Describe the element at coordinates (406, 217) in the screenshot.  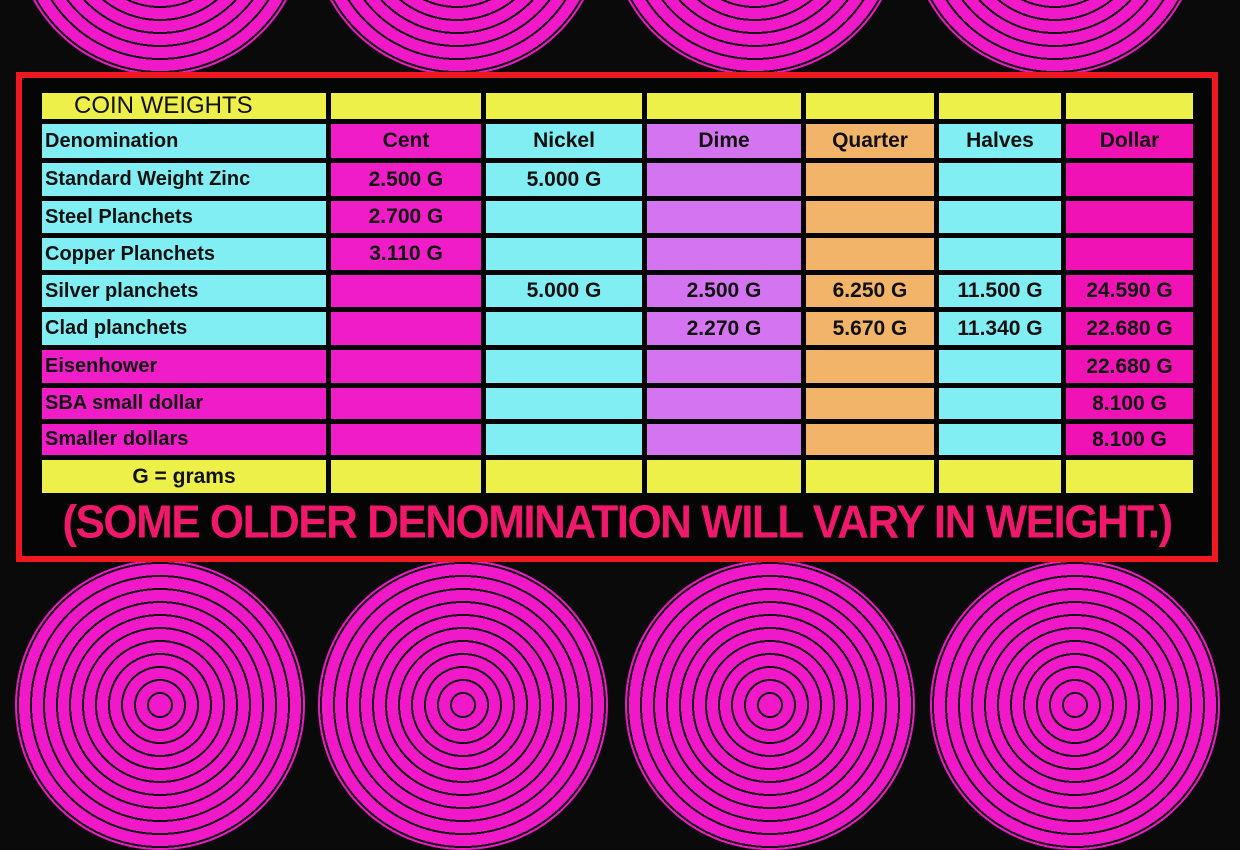
I see `table-cell: 2.700 G` at that location.